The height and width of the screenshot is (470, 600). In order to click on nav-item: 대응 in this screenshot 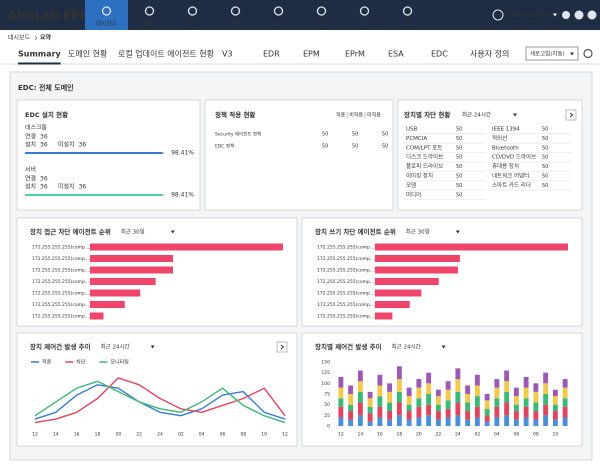, I will do `click(236, 24)`.